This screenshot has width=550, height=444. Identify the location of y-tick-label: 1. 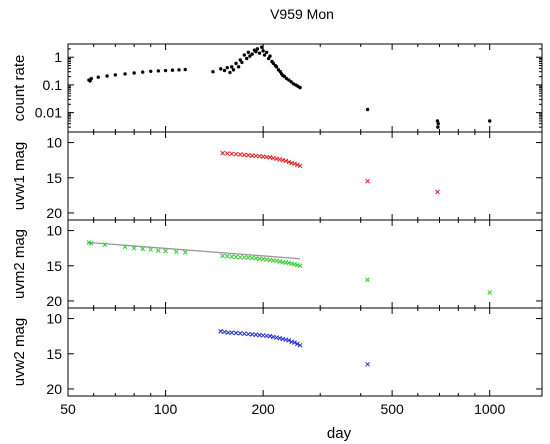
(58, 57).